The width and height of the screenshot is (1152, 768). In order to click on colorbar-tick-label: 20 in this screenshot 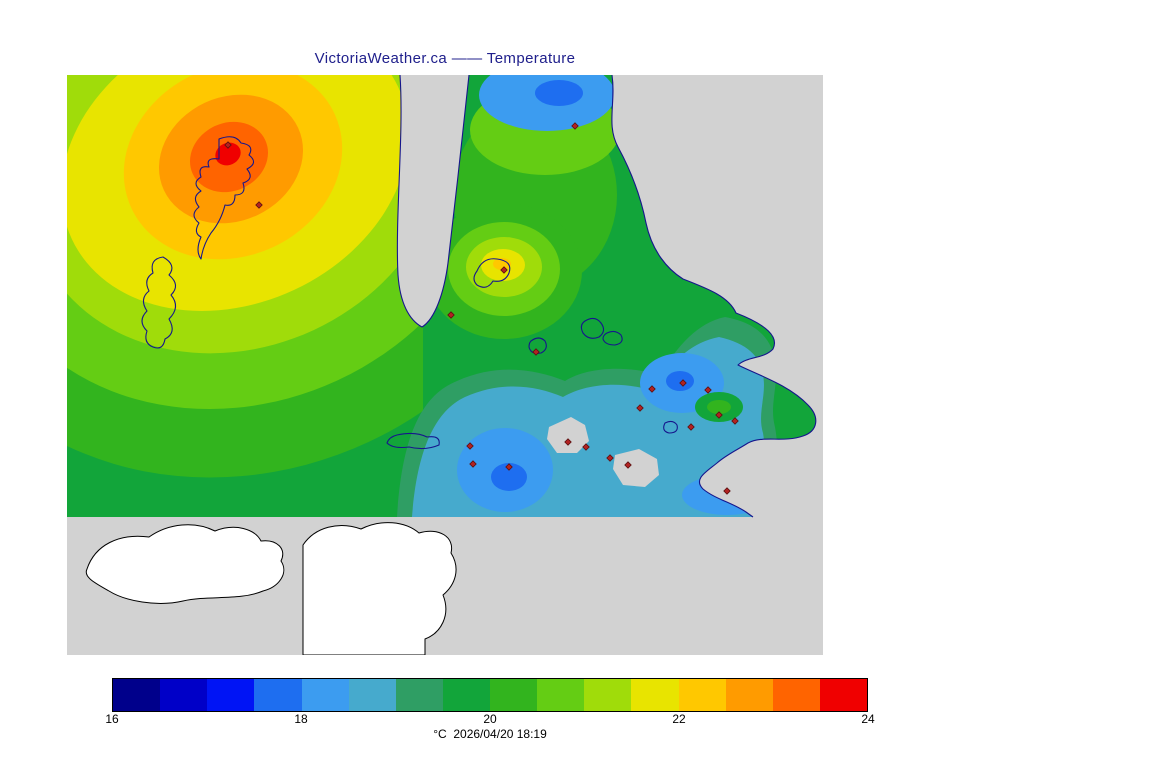, I will do `click(490, 719)`.